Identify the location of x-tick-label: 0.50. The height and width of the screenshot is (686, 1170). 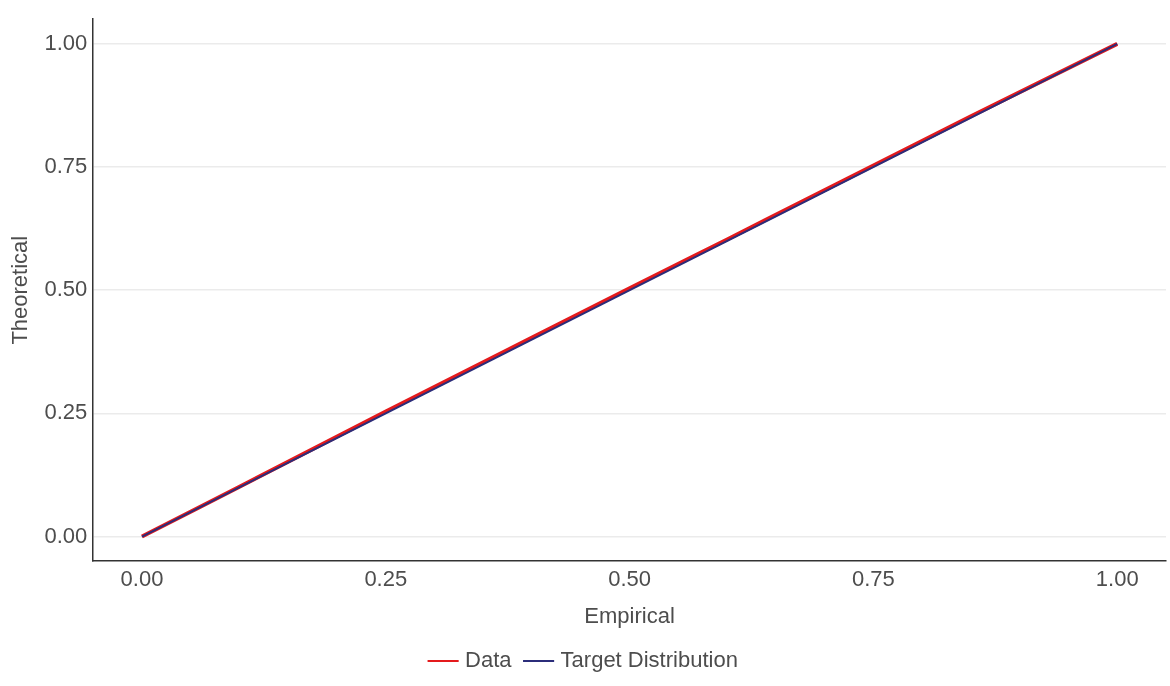
(630, 579).